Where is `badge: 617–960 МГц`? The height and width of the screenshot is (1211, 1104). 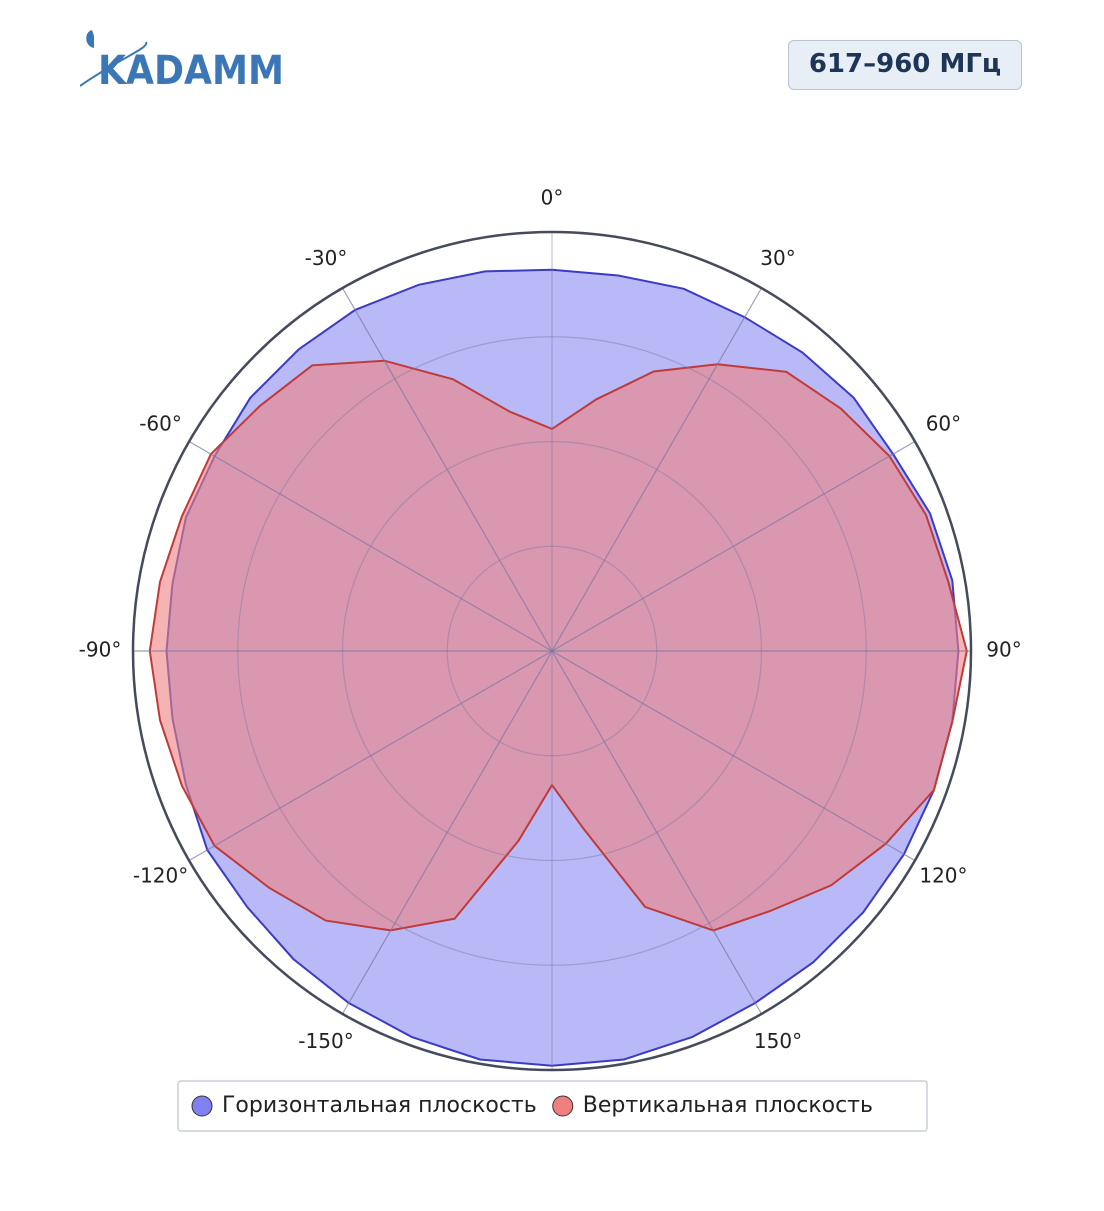
badge: 617–960 МГц is located at coordinates (905, 65).